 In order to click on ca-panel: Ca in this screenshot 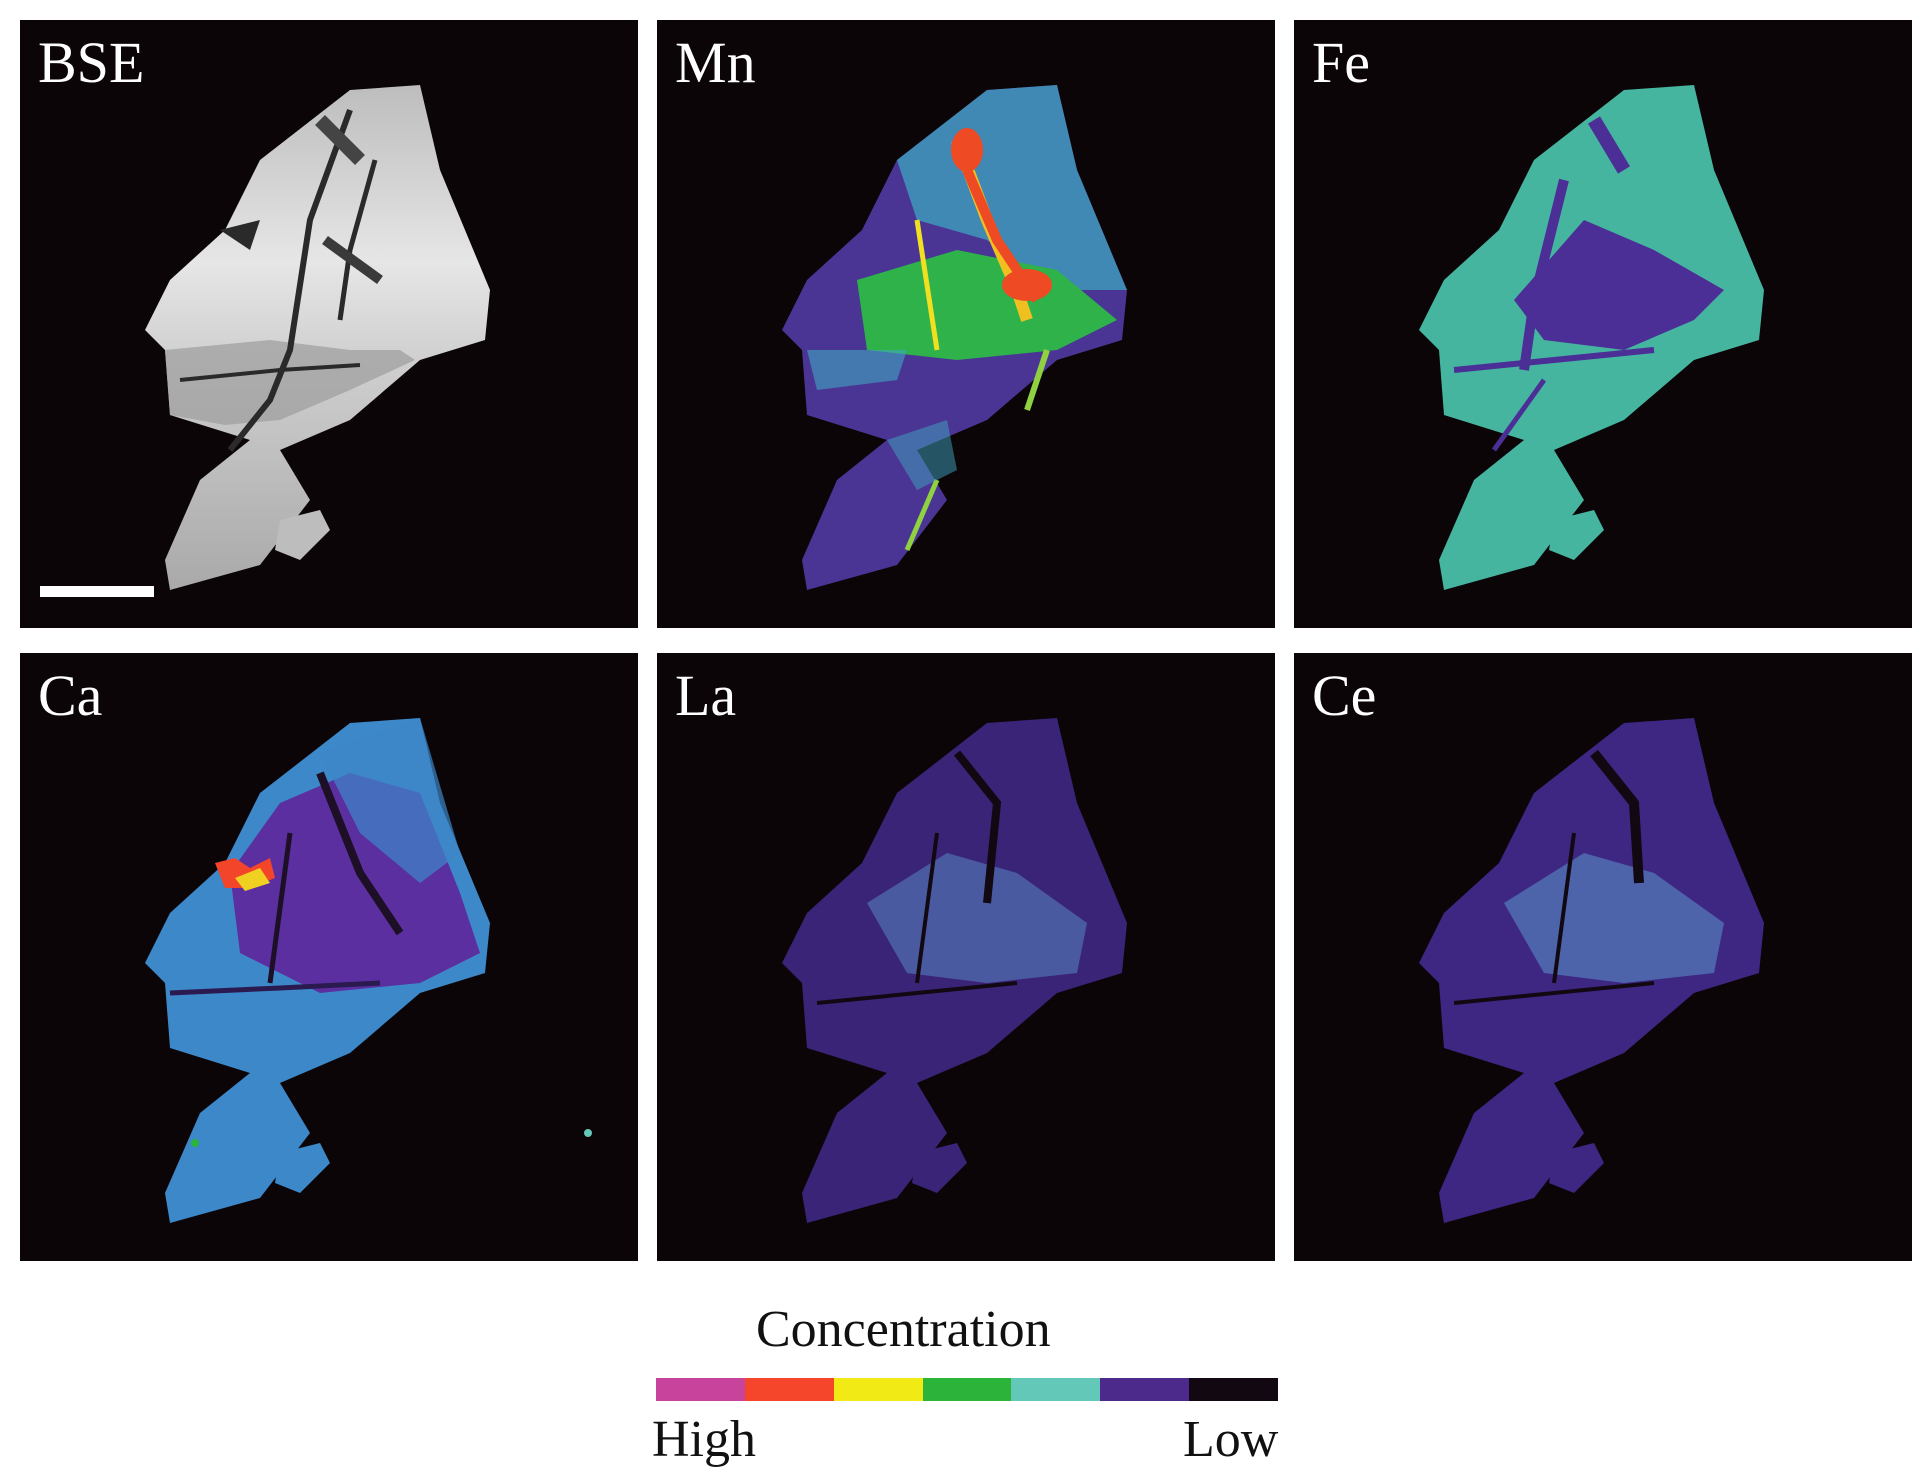, I will do `click(329, 957)`.